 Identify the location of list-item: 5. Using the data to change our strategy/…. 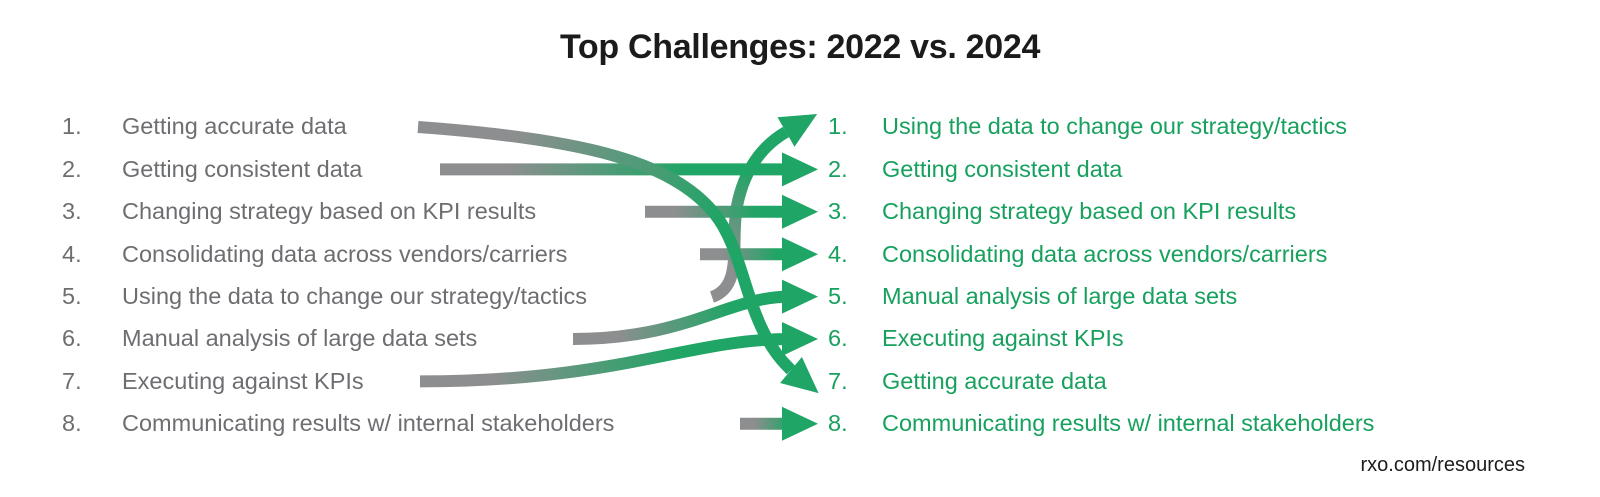
(338, 297).